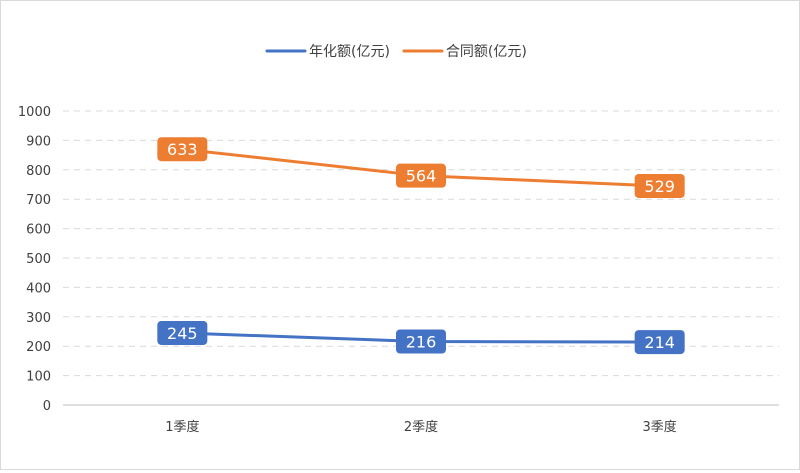 The height and width of the screenshot is (473, 800). What do you see at coordinates (349, 52) in the screenshot?
I see `legend-label: 年化额(亿元)` at bounding box center [349, 52].